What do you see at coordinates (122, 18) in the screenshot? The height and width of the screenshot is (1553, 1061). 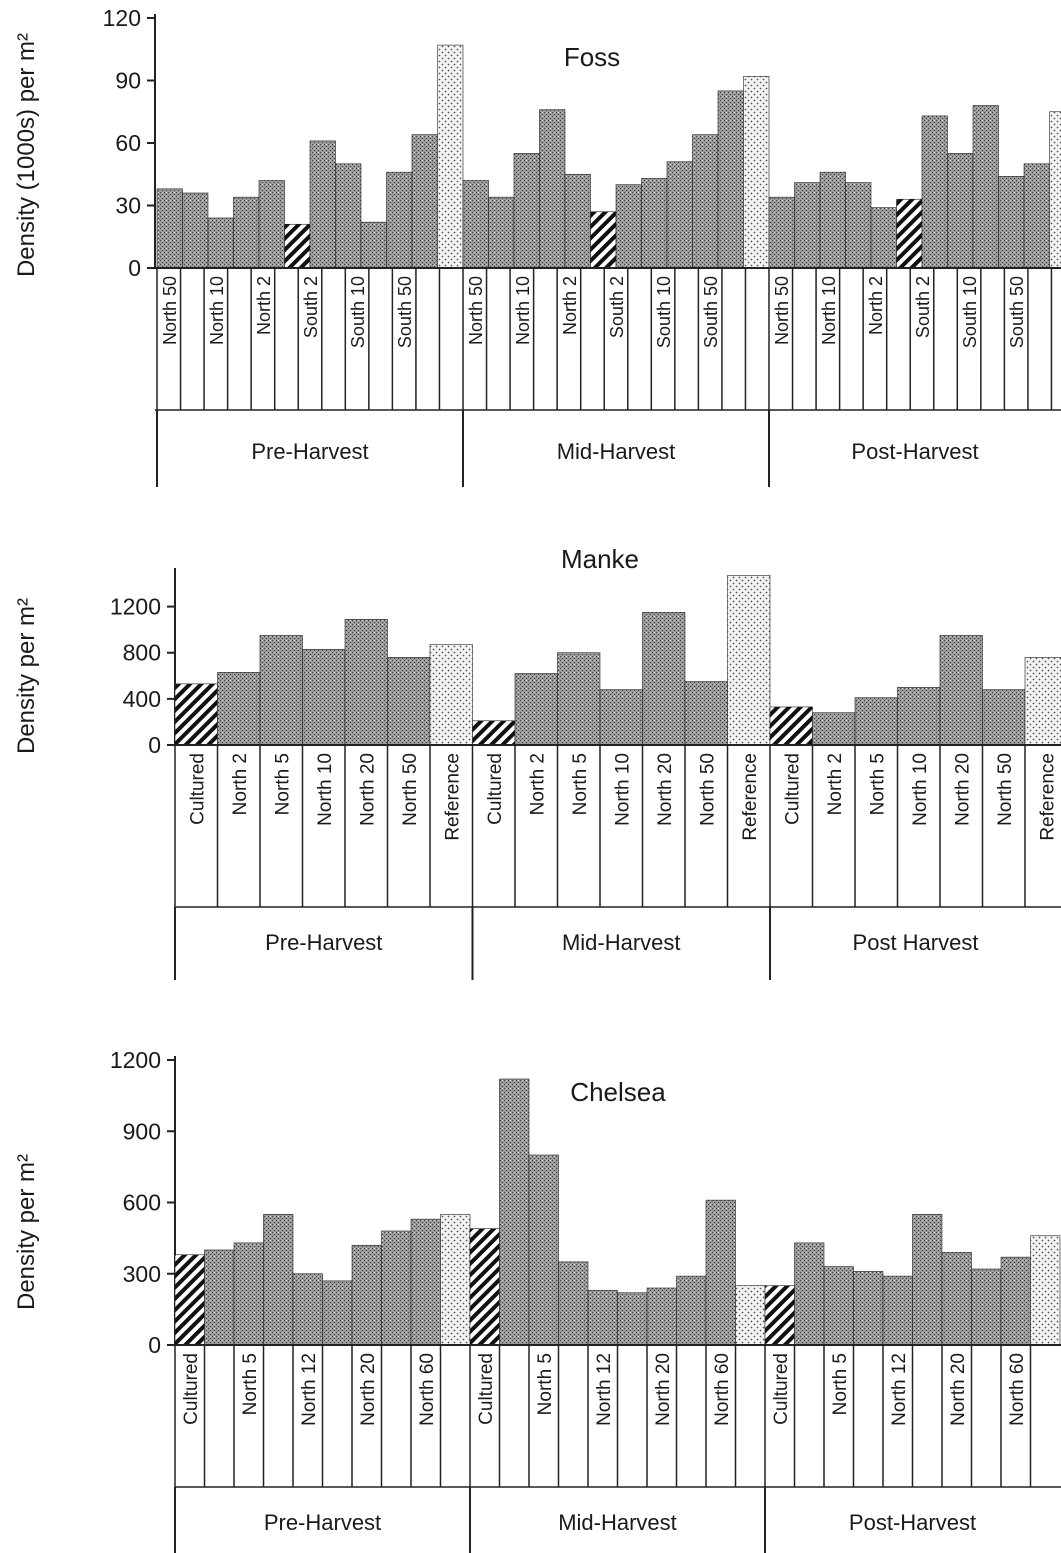 I see `y-tick-label: 120` at bounding box center [122, 18].